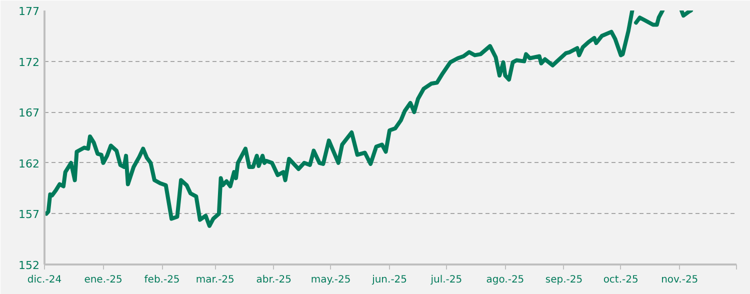 This screenshot has width=750, height=294. Describe the element at coordinates (620, 280) in the screenshot. I see `x-tick-label: oct.-25` at that location.